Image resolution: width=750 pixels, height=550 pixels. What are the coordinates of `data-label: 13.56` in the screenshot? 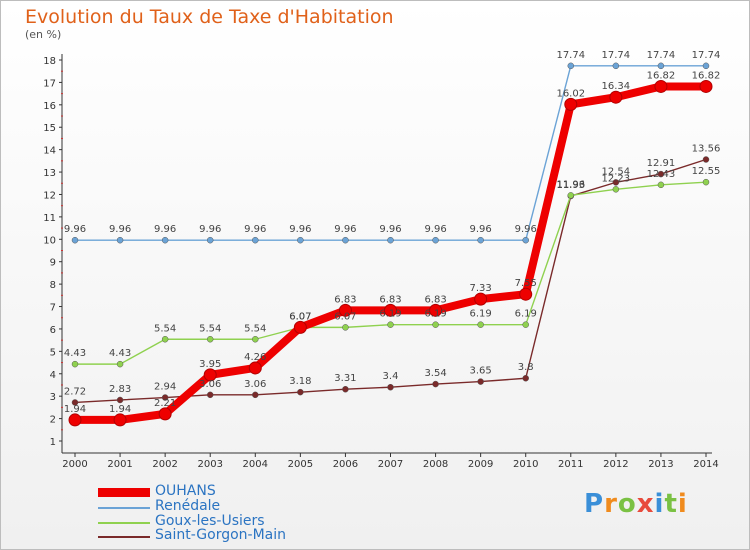 It's located at (706, 149).